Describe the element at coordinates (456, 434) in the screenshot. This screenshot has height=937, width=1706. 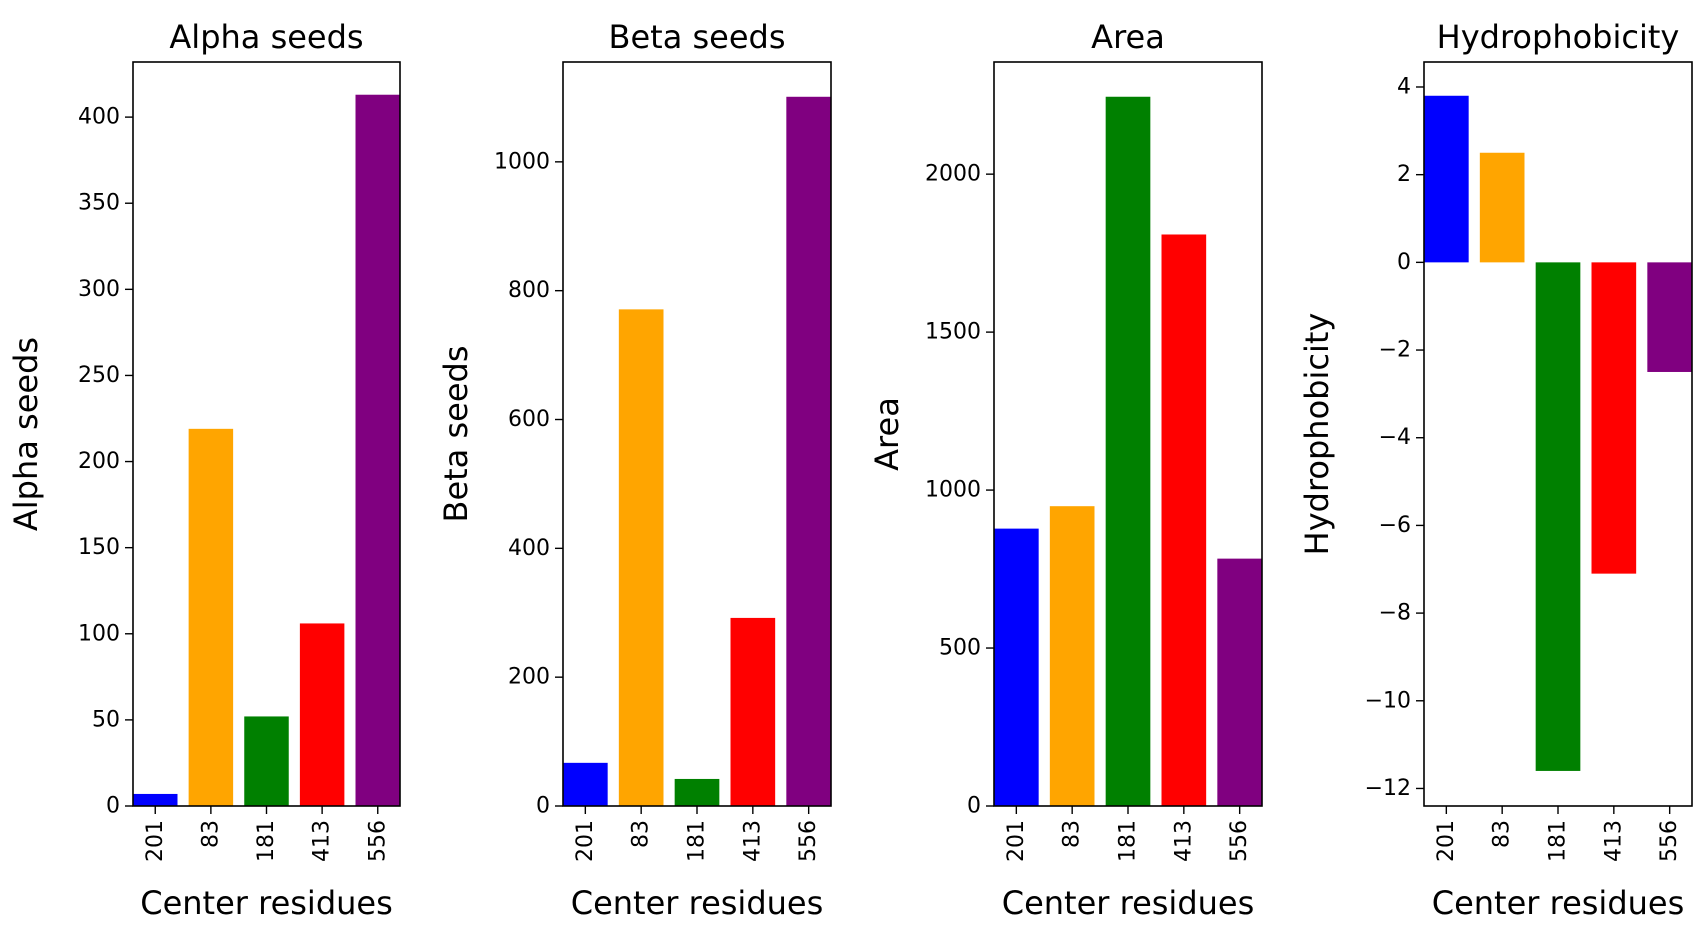
I see `y-axis-label: Beta seeds` at that location.